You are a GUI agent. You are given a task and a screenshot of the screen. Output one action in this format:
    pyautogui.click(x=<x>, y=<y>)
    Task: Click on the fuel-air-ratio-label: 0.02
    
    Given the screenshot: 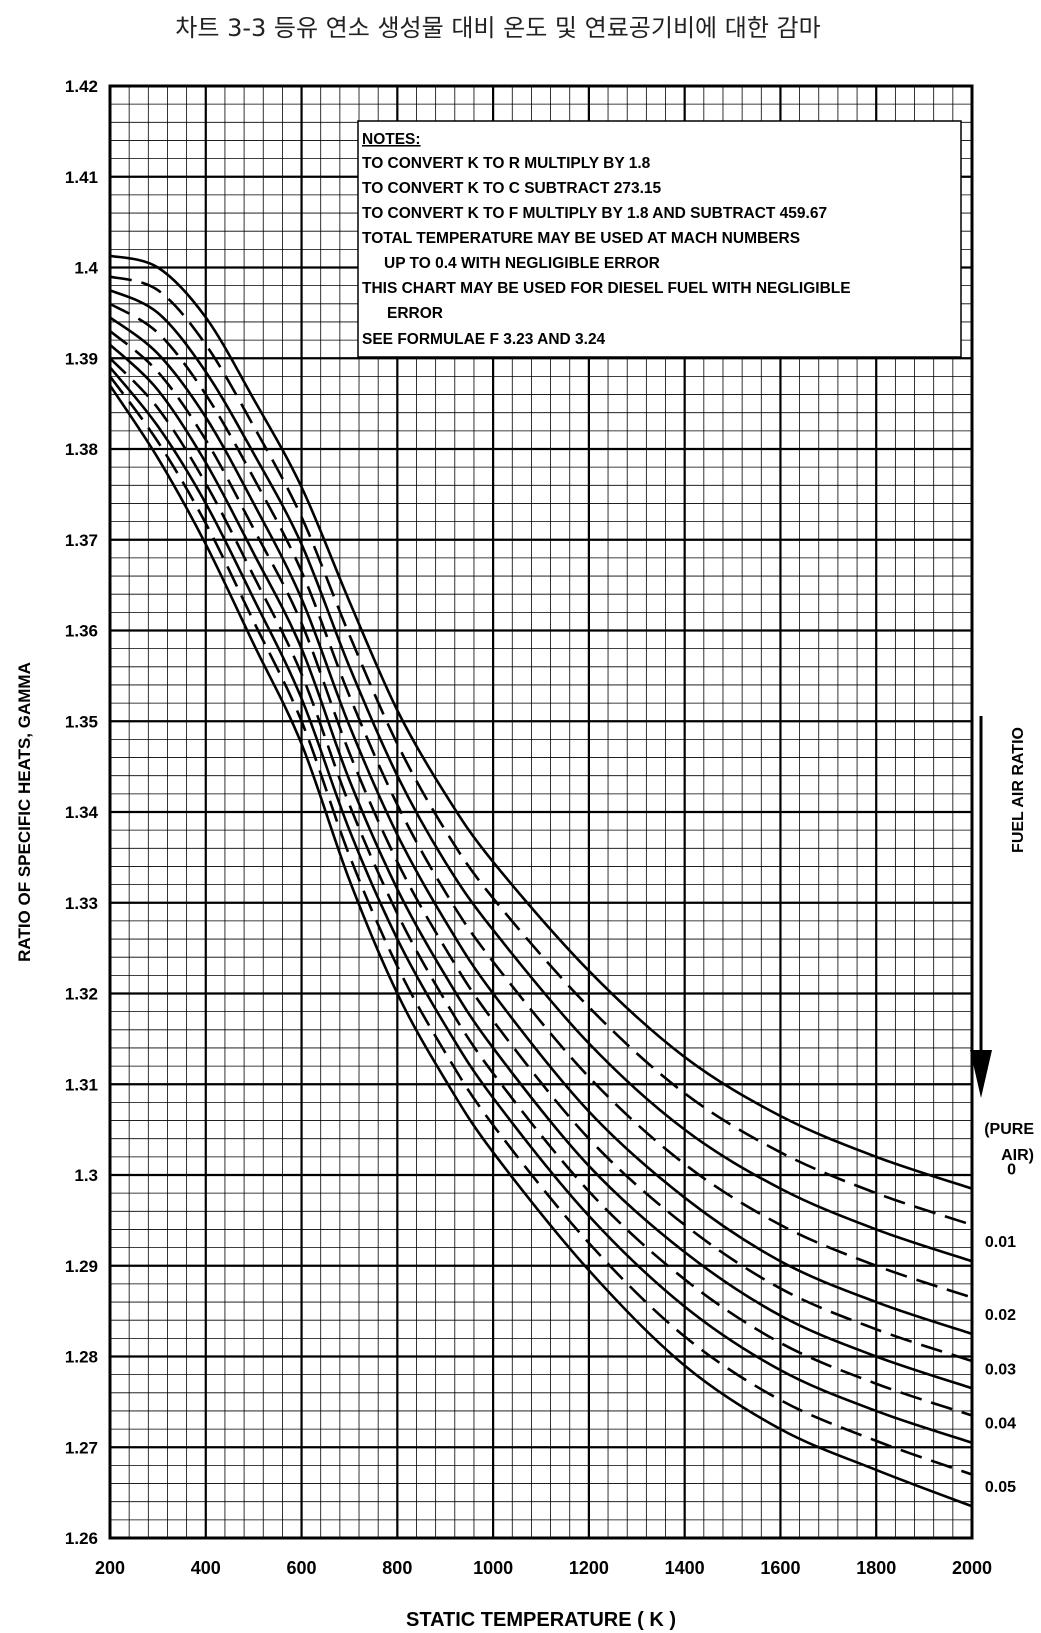 What is the action you would take?
    pyautogui.click(x=1000, y=1315)
    